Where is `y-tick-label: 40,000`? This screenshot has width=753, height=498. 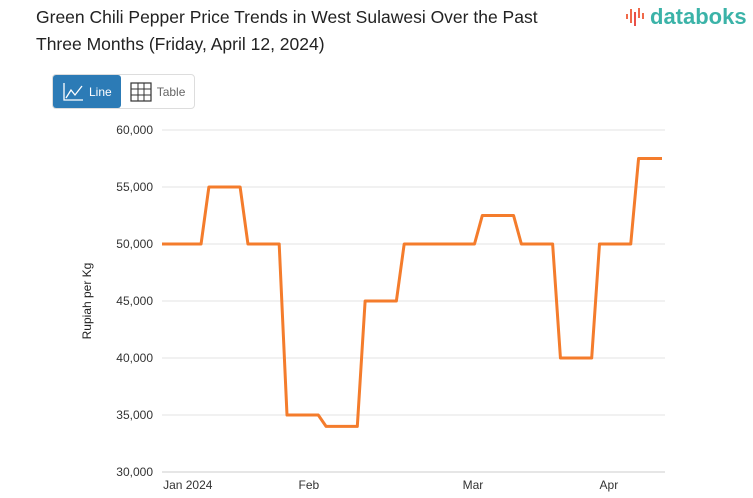 y-tick-label: 40,000 is located at coordinates (134, 358).